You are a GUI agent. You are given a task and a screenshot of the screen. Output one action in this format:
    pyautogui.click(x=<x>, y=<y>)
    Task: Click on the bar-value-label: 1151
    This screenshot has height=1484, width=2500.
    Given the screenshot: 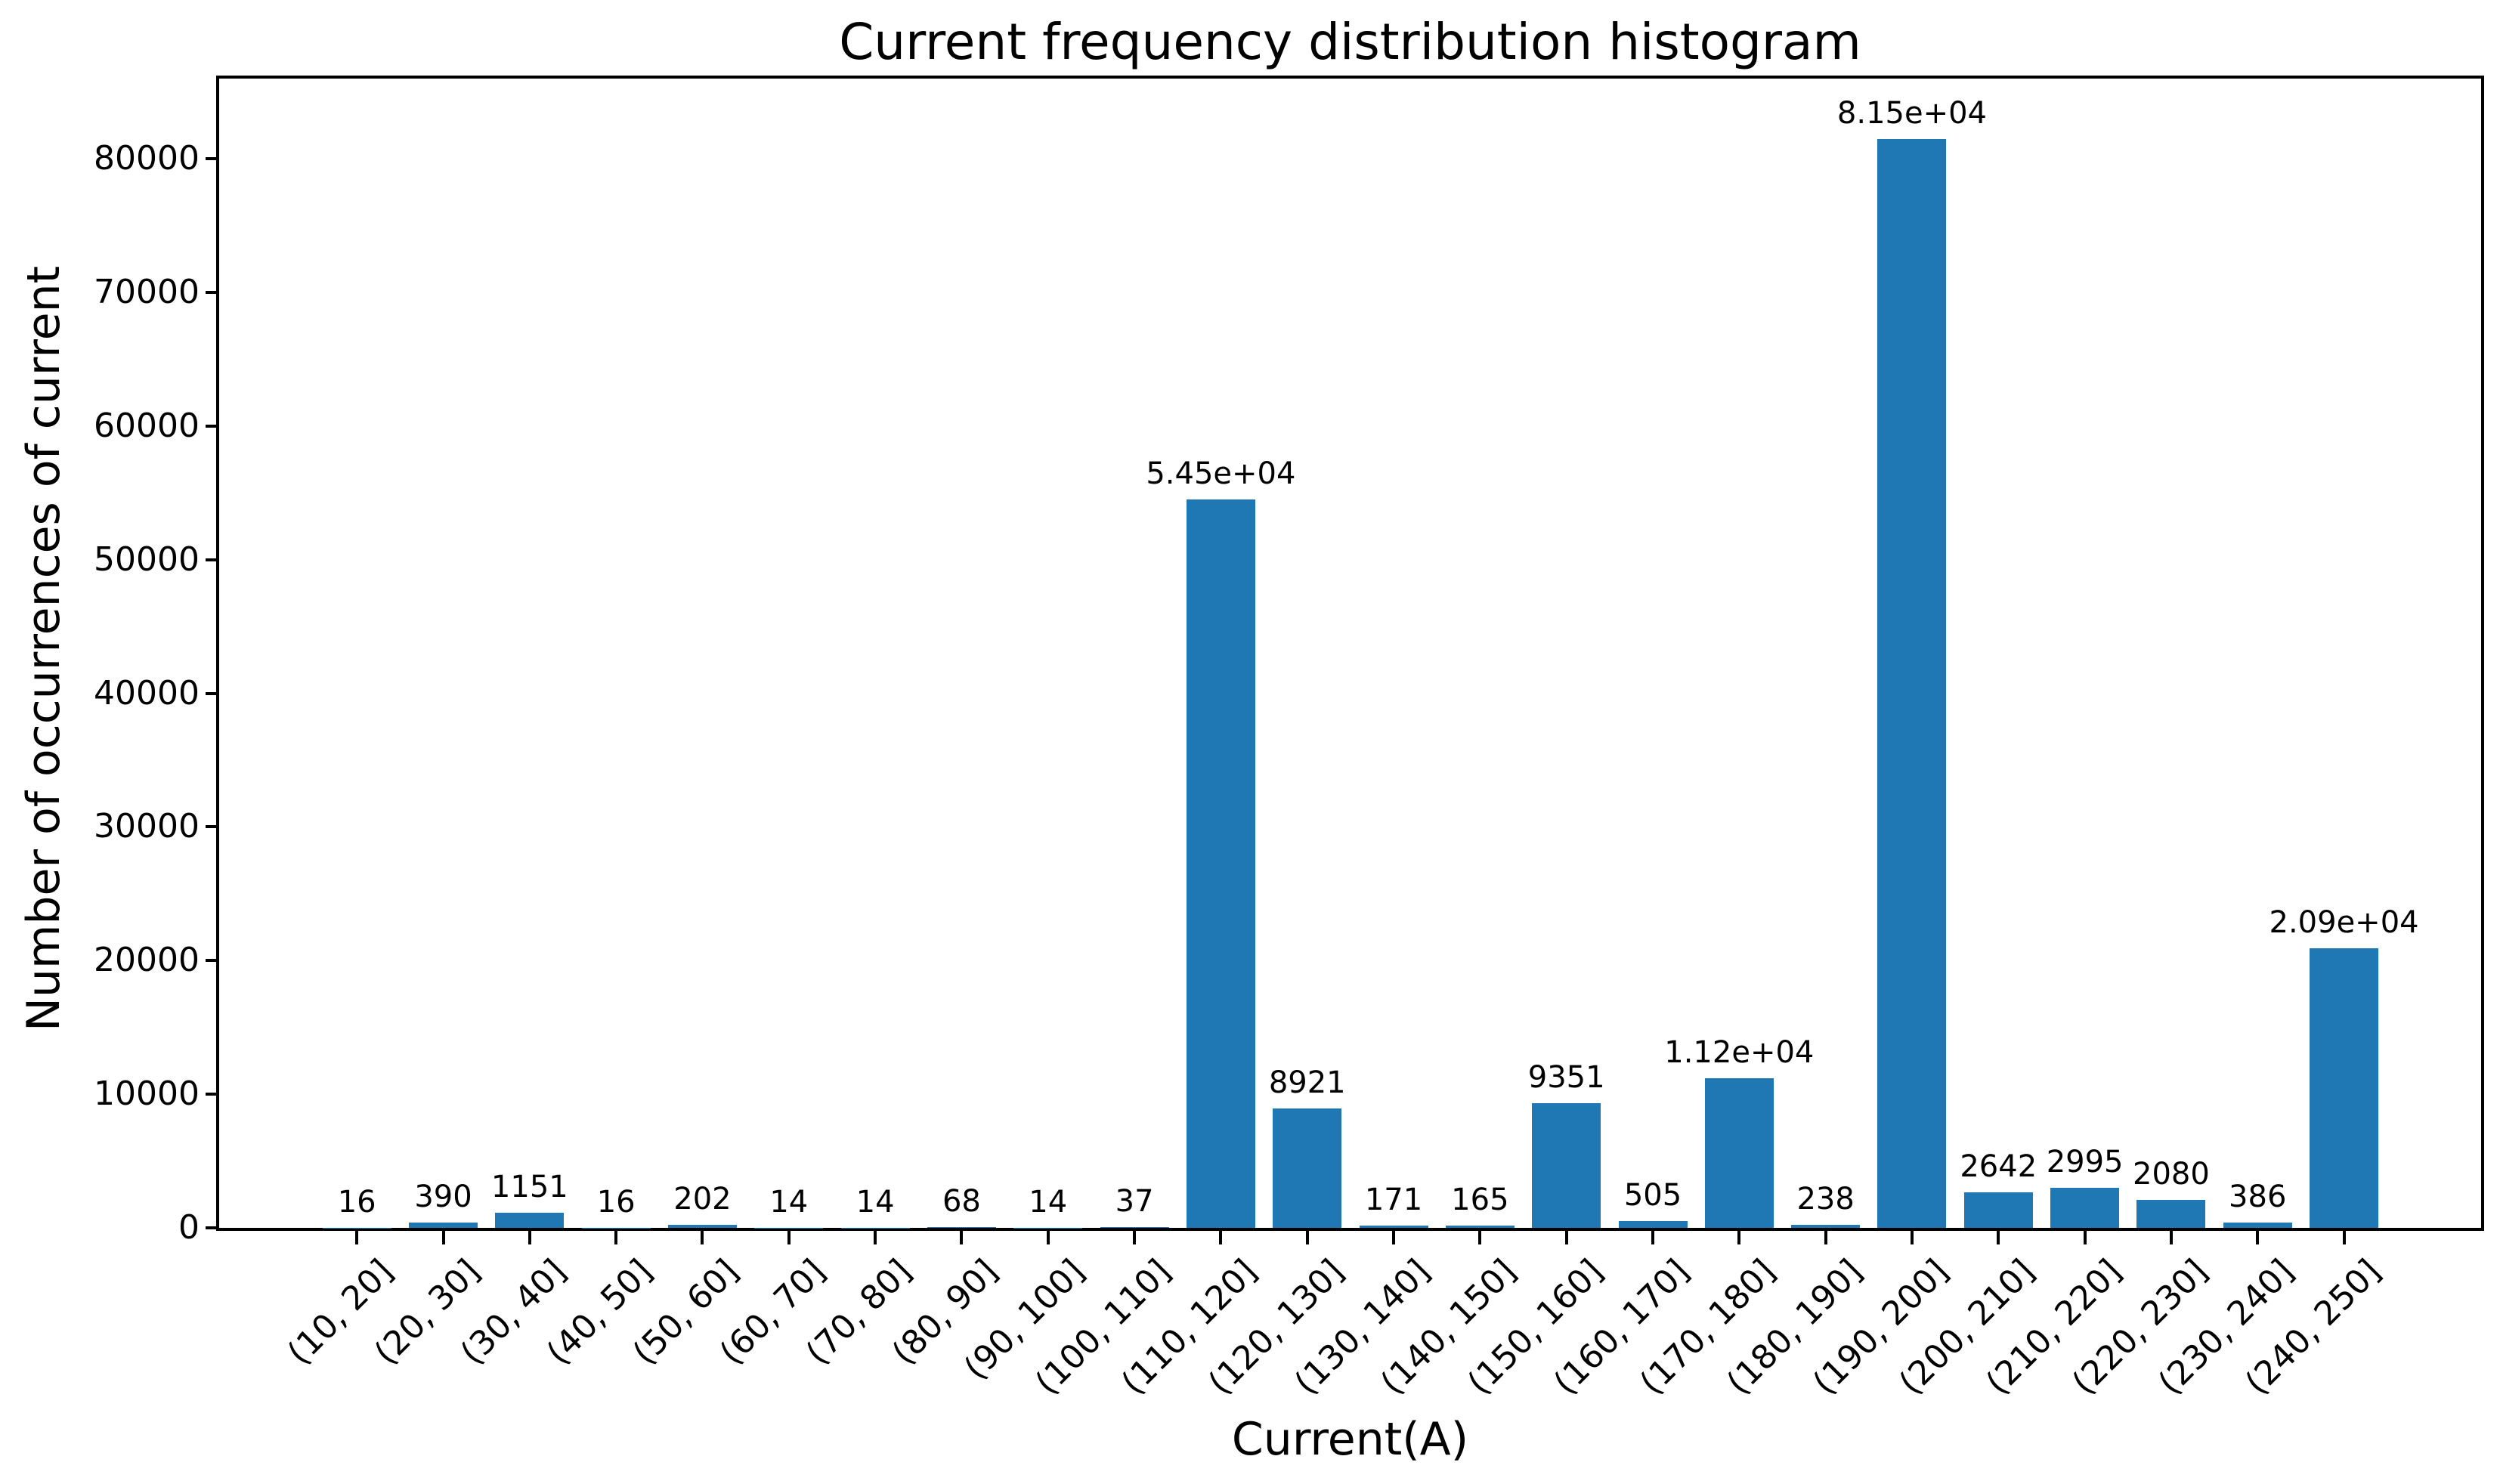 What is the action you would take?
    pyautogui.click(x=529, y=1187)
    